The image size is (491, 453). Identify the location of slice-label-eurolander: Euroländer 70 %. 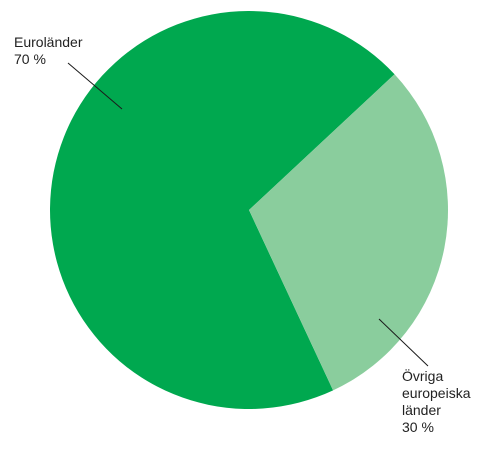
(48, 51).